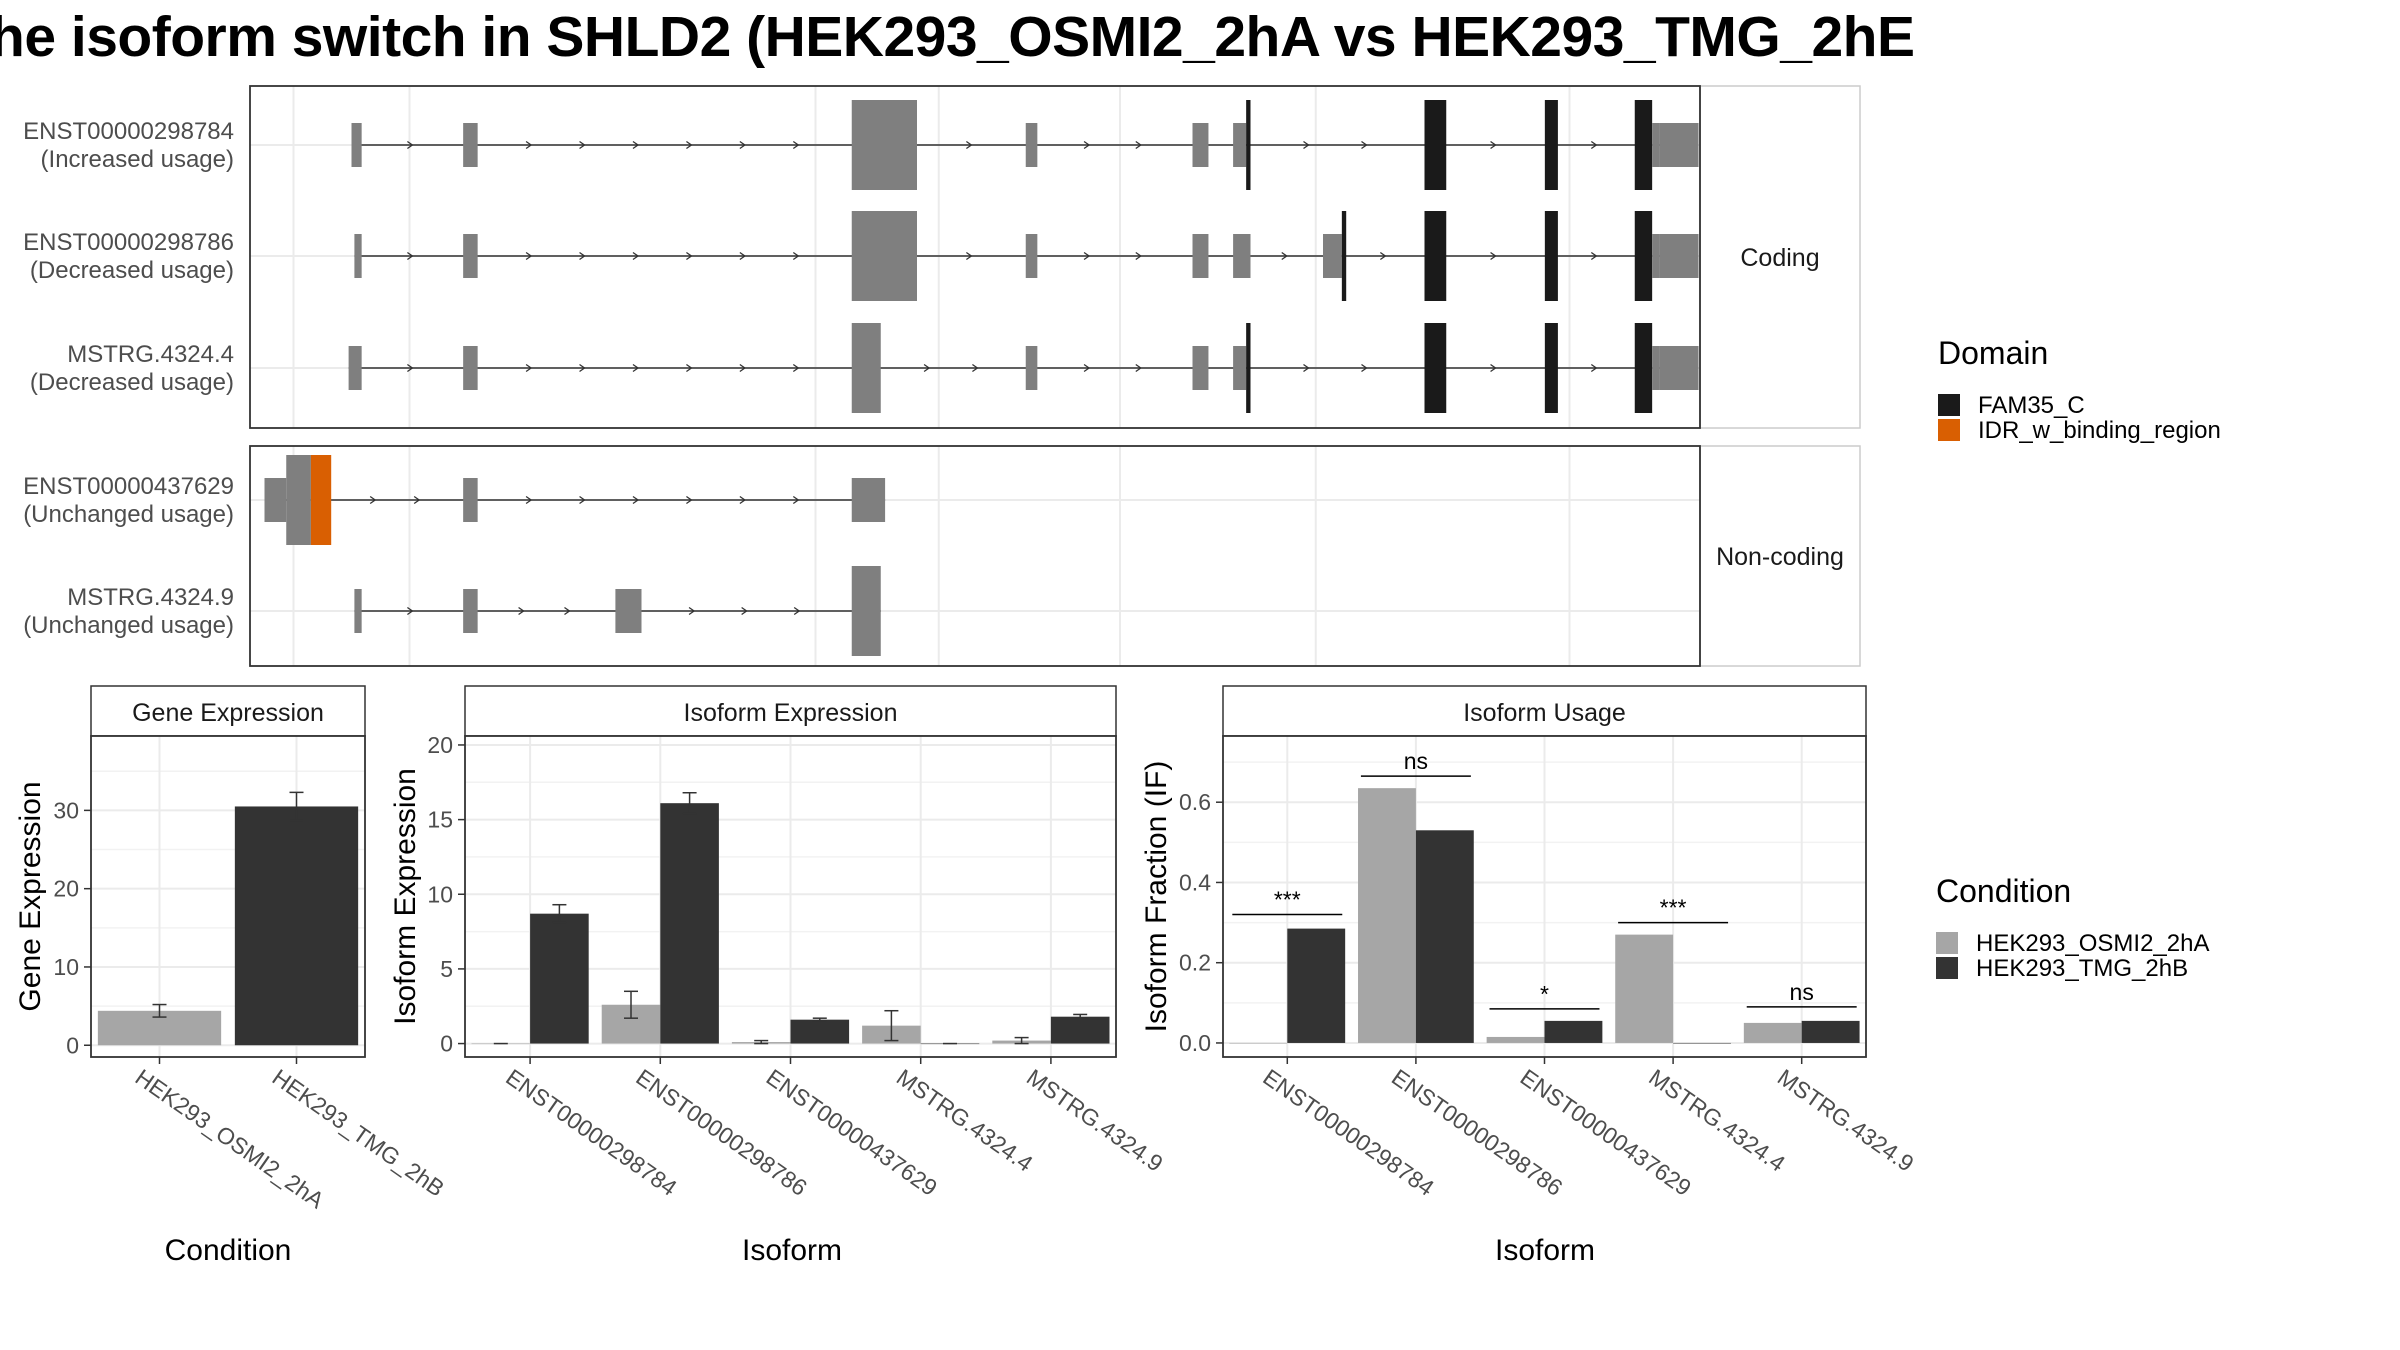 The image size is (2400, 1350). I want to click on y-tick-label: 20, so click(66, 889).